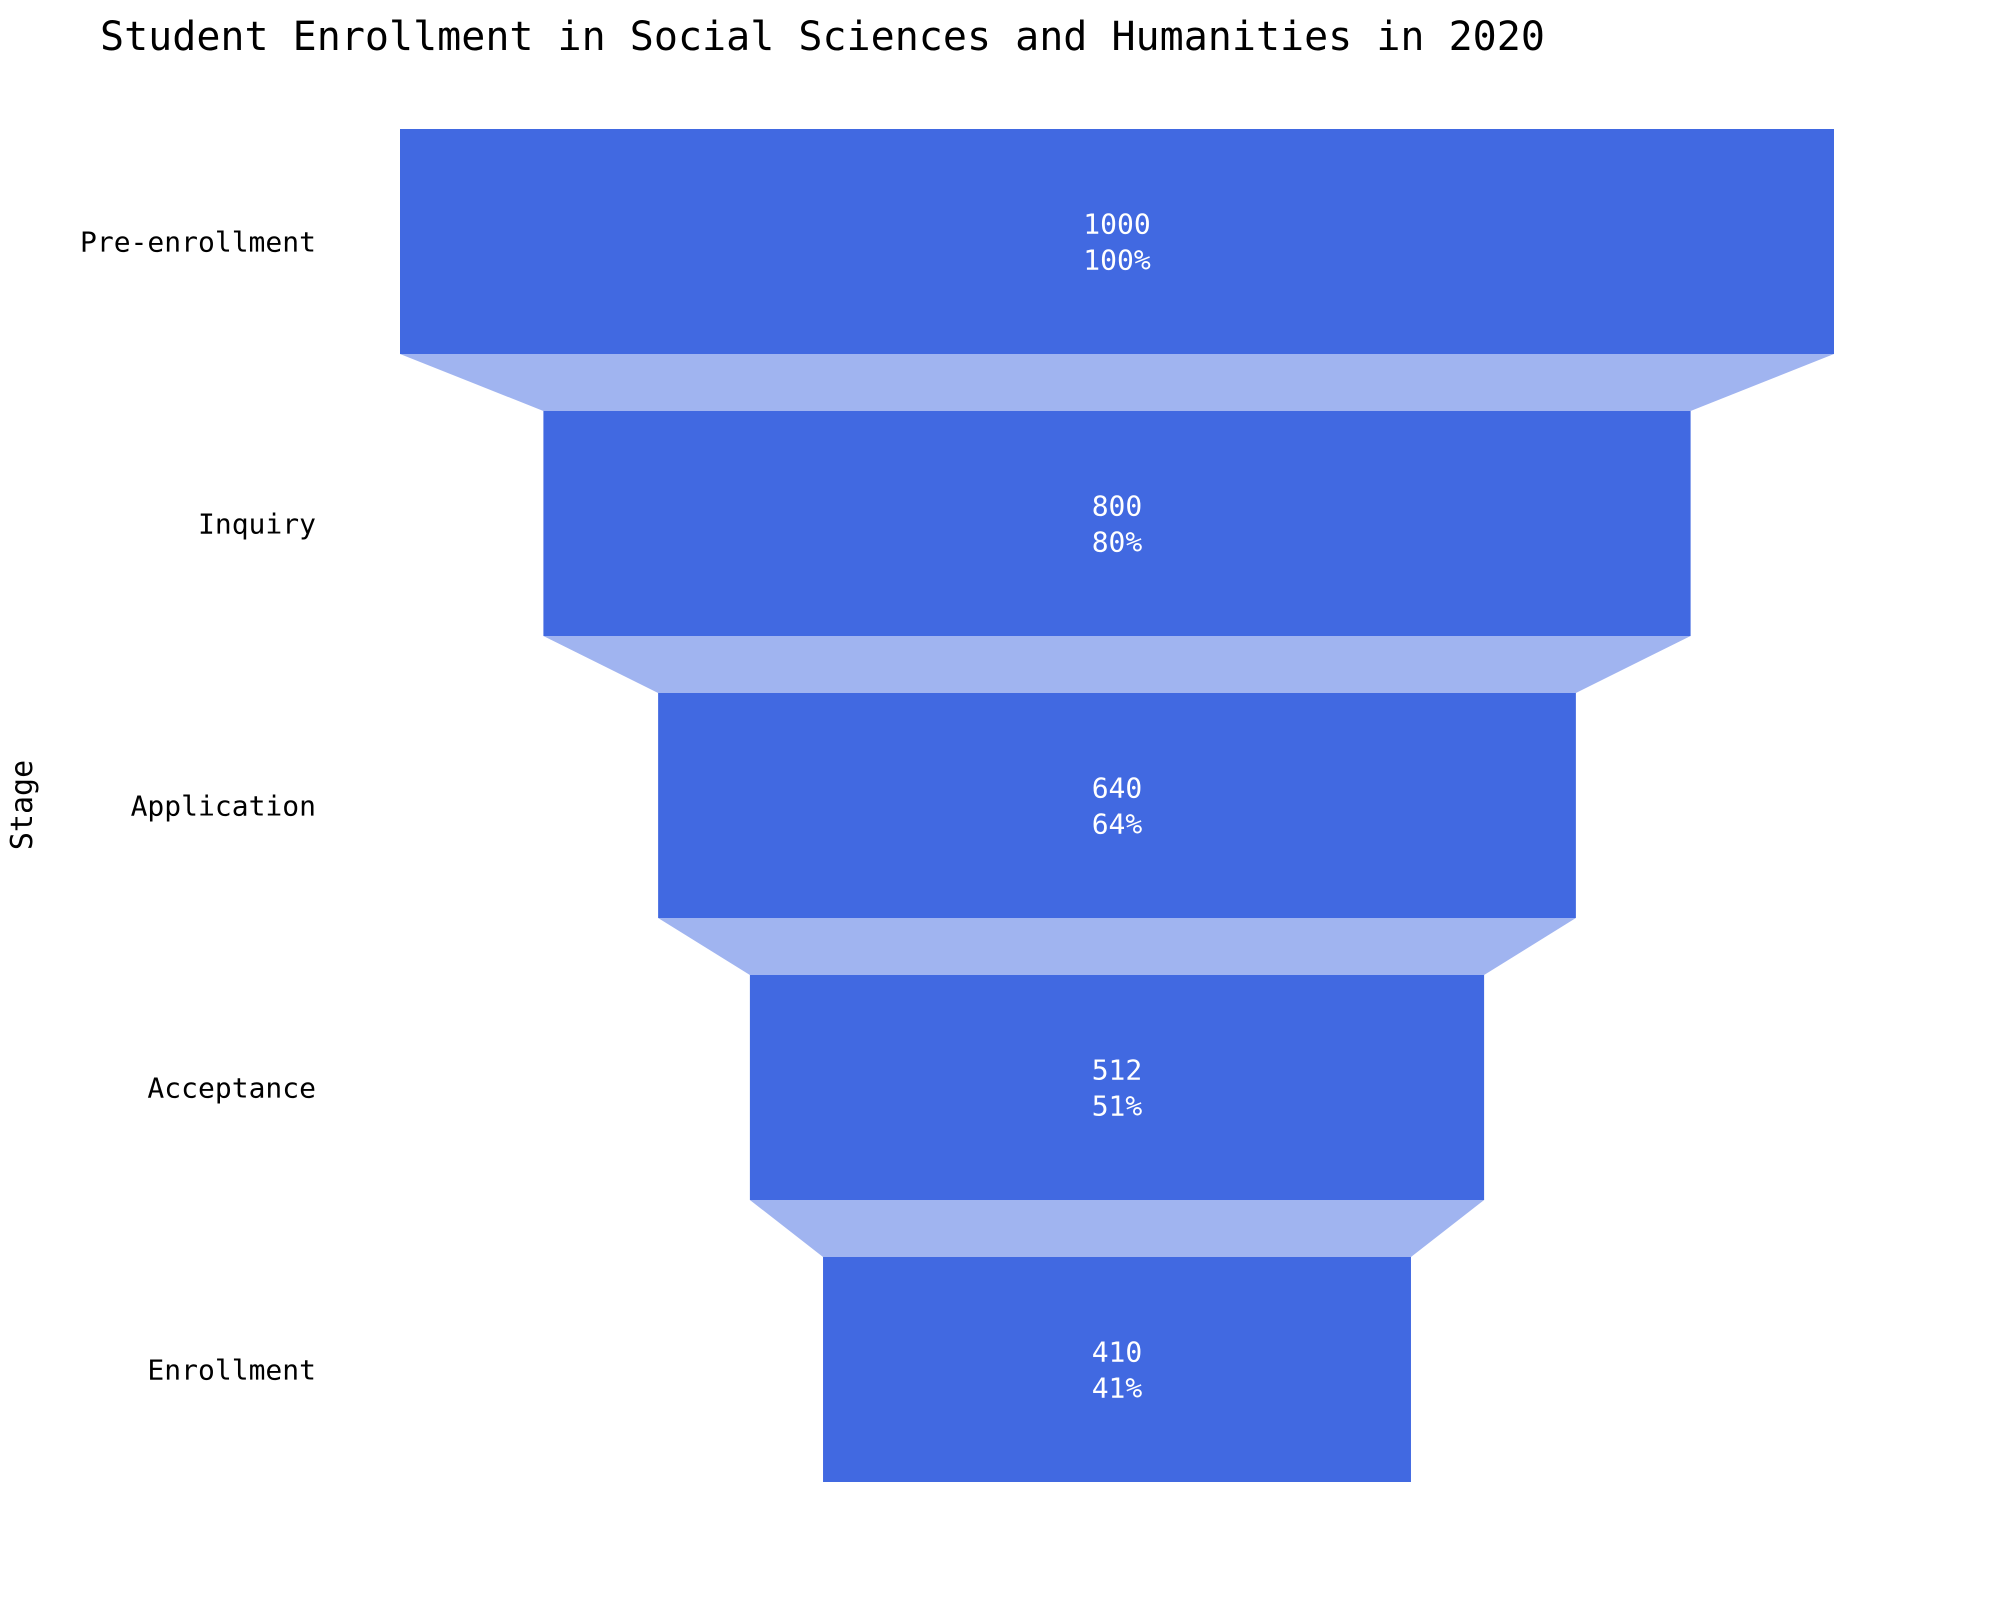 The width and height of the screenshot is (2000, 1604). What do you see at coordinates (1117, 260) in the screenshot?
I see `percent-label: 100%` at bounding box center [1117, 260].